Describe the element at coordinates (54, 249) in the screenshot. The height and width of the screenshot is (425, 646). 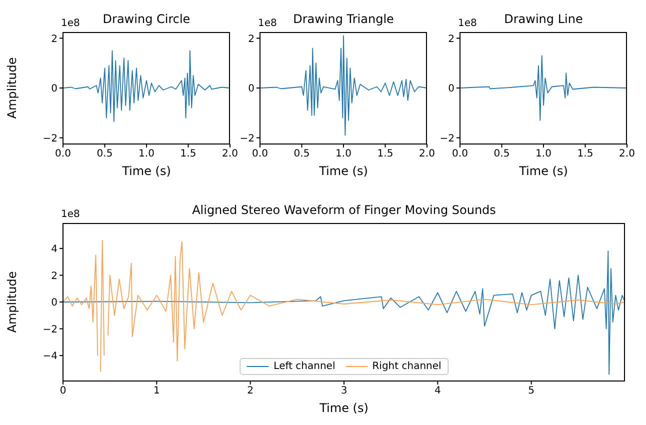
I see `y-tick-label: 4` at that location.